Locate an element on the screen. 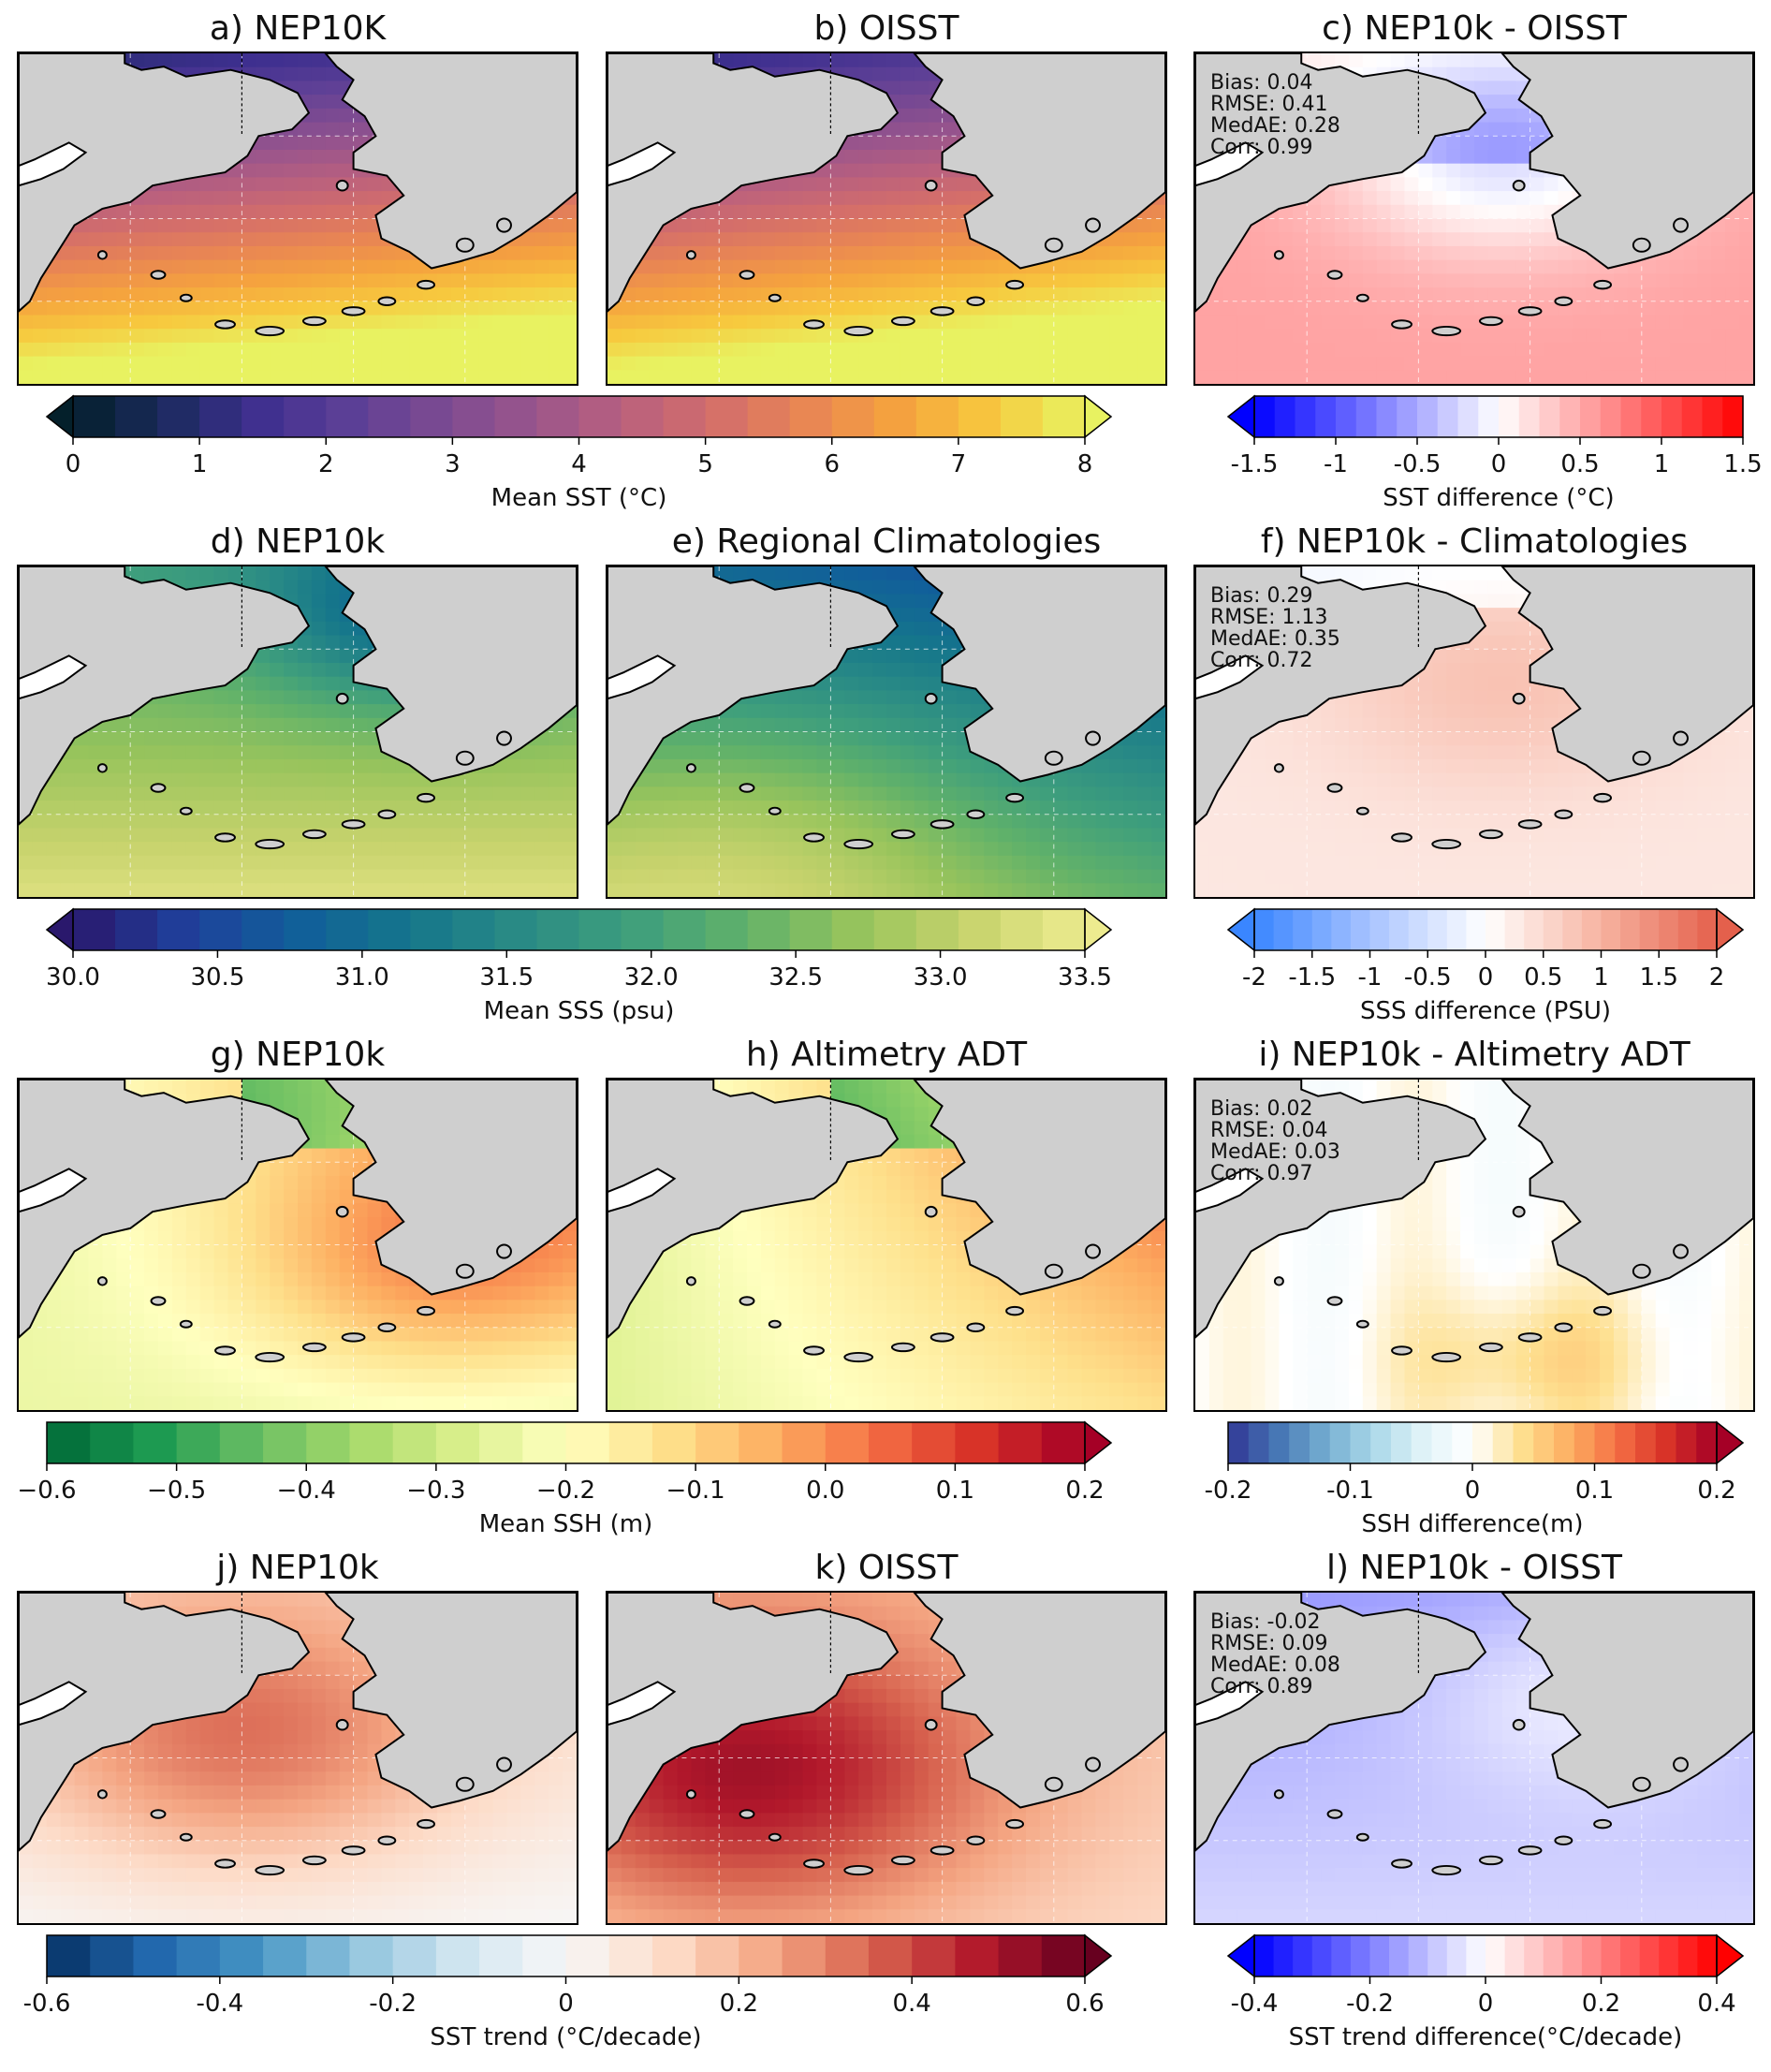 This screenshot has width=1771, height=2072. colorbar-tick-label: 0.5 is located at coordinates (1543, 977).